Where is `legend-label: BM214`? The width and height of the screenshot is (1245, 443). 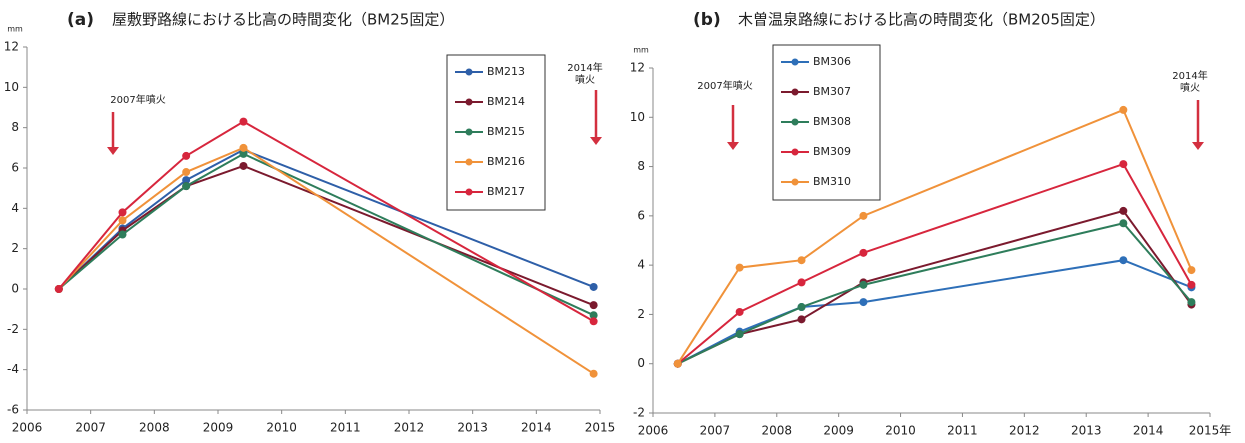 legend-label: BM214 is located at coordinates (506, 101).